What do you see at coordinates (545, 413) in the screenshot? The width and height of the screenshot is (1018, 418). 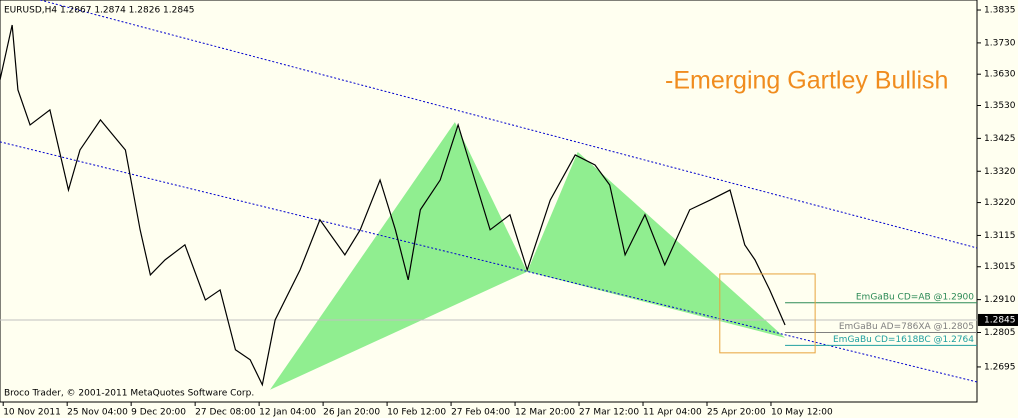 I see `x-tick-label: 12 Mar 20:00` at bounding box center [545, 413].